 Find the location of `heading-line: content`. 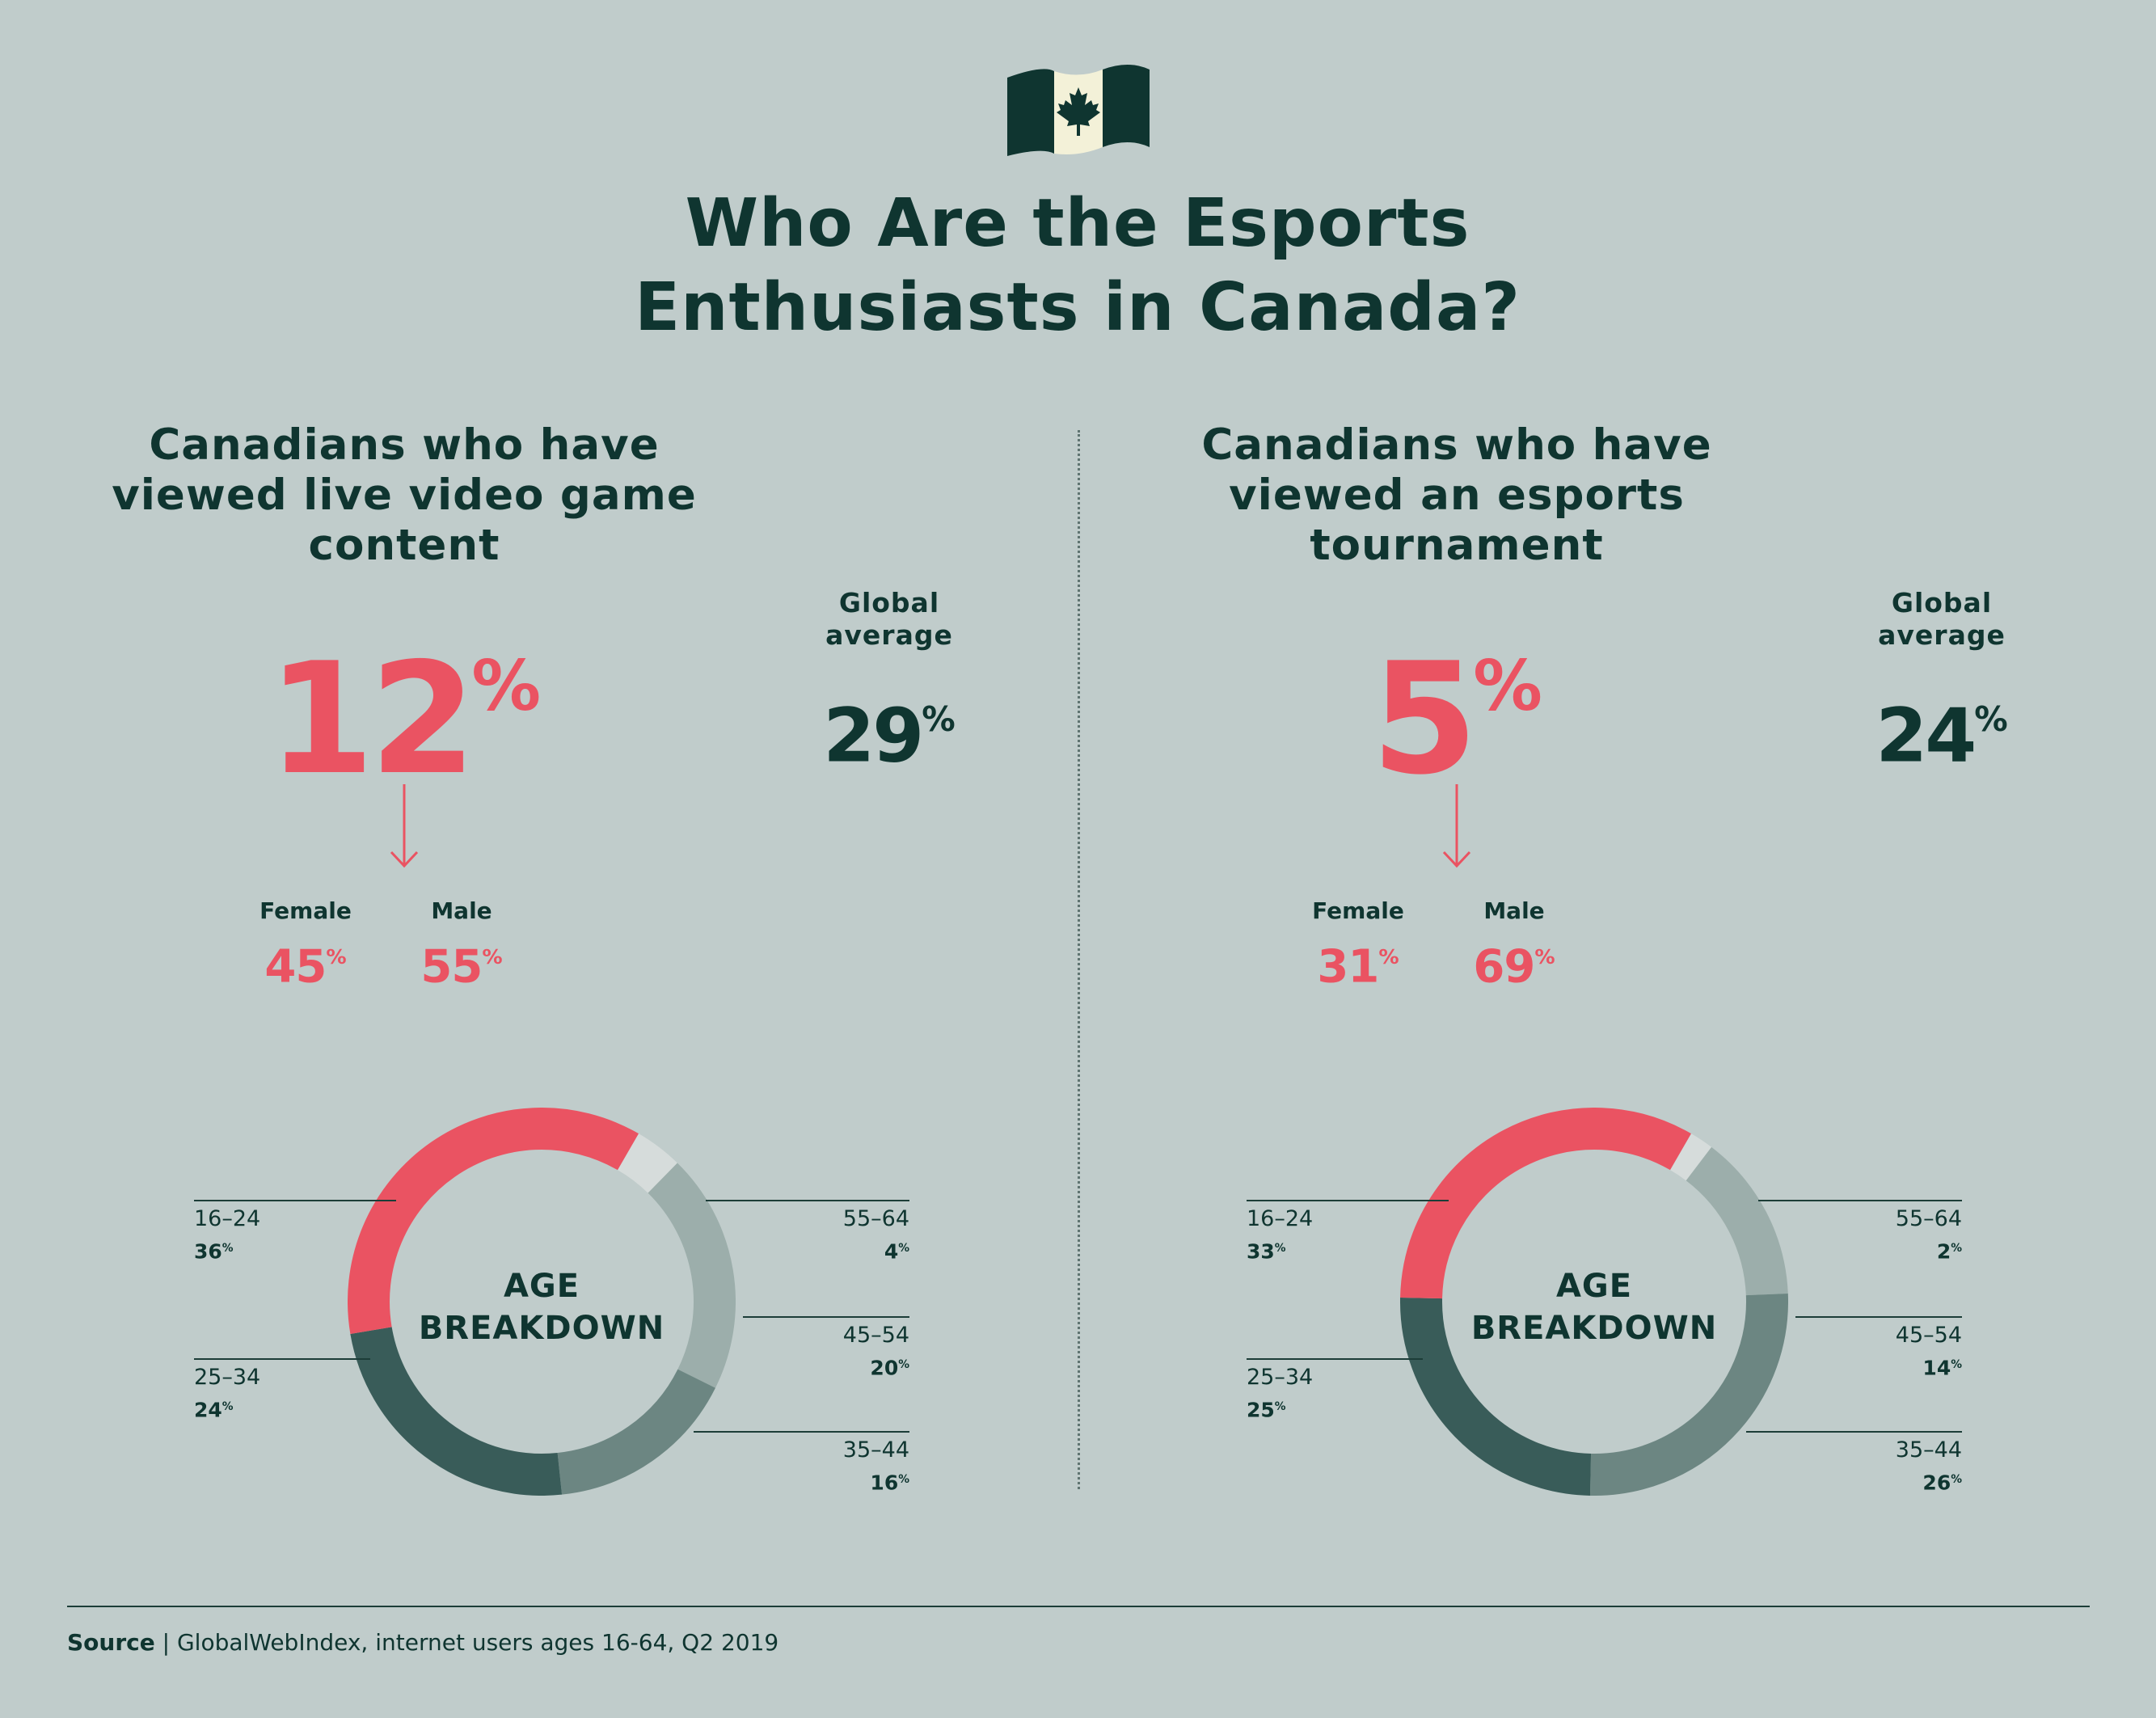

heading-line: content is located at coordinates (404, 545).